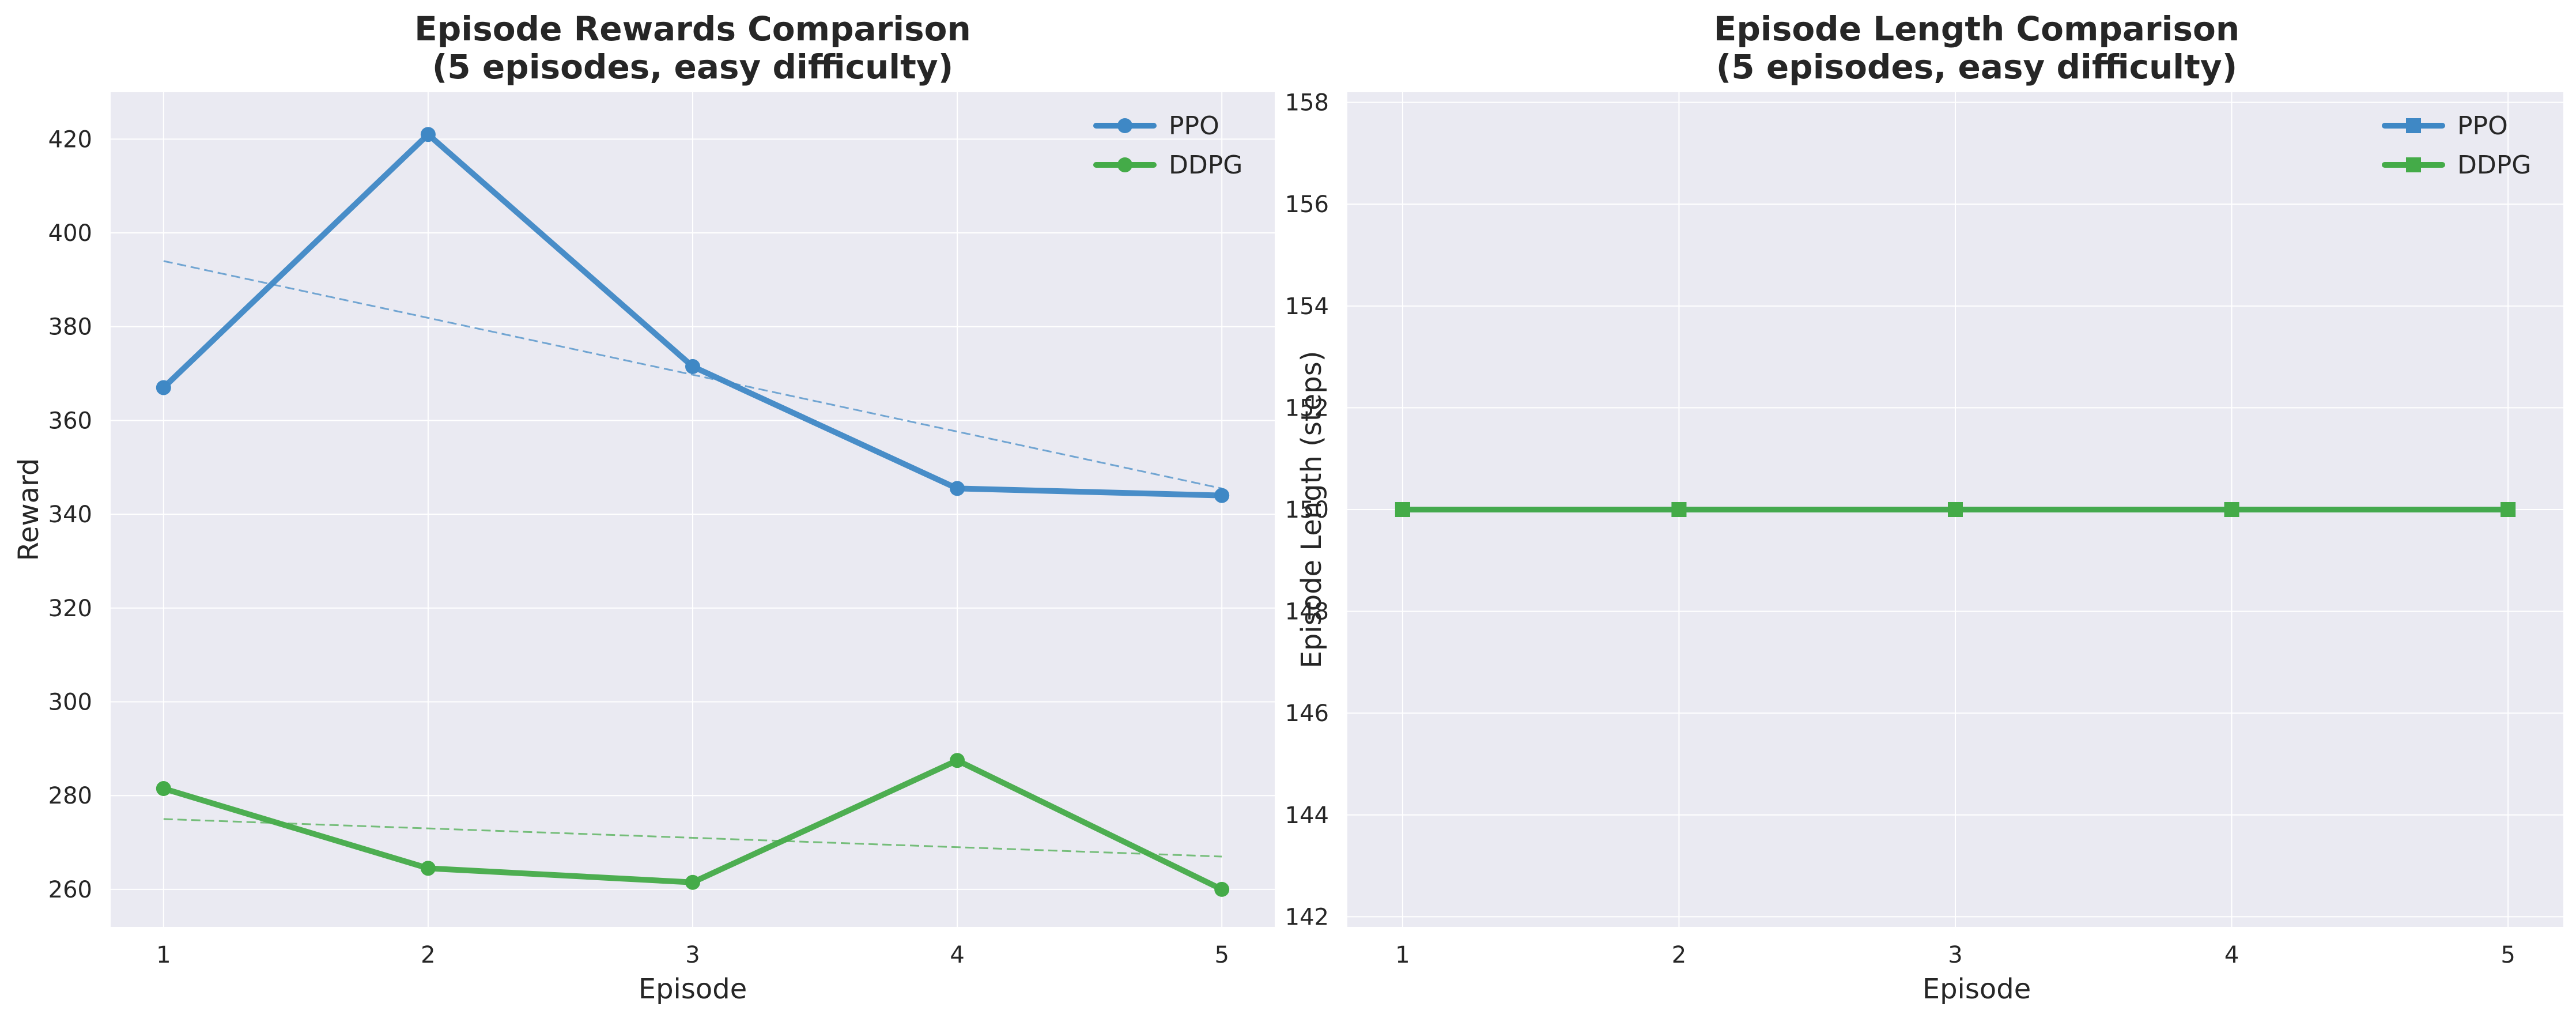 The image size is (2576, 1022). What do you see at coordinates (70, 796) in the screenshot?
I see `rewards-y-tick-label: 280` at bounding box center [70, 796].